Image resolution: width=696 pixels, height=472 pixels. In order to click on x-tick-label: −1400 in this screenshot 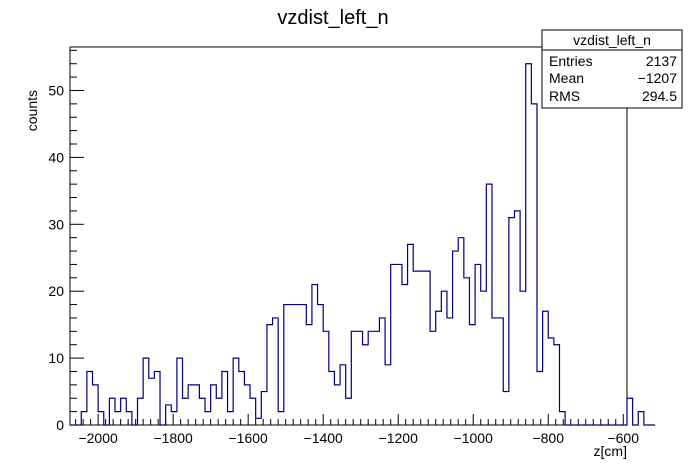, I will do `click(324, 438)`.